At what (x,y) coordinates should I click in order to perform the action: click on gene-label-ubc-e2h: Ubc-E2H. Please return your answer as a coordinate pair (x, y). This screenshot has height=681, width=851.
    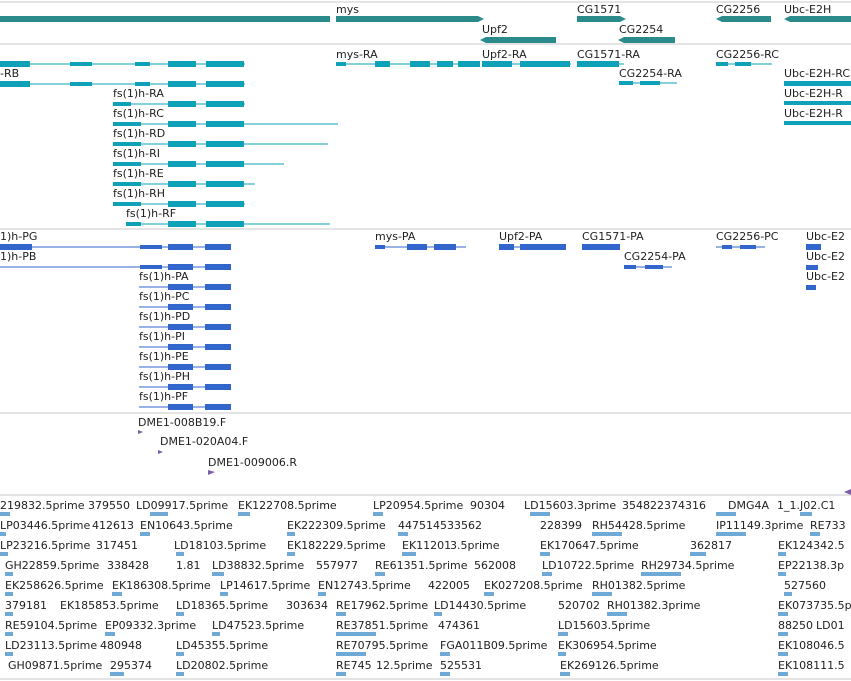
    Looking at the image, I should click on (807, 9).